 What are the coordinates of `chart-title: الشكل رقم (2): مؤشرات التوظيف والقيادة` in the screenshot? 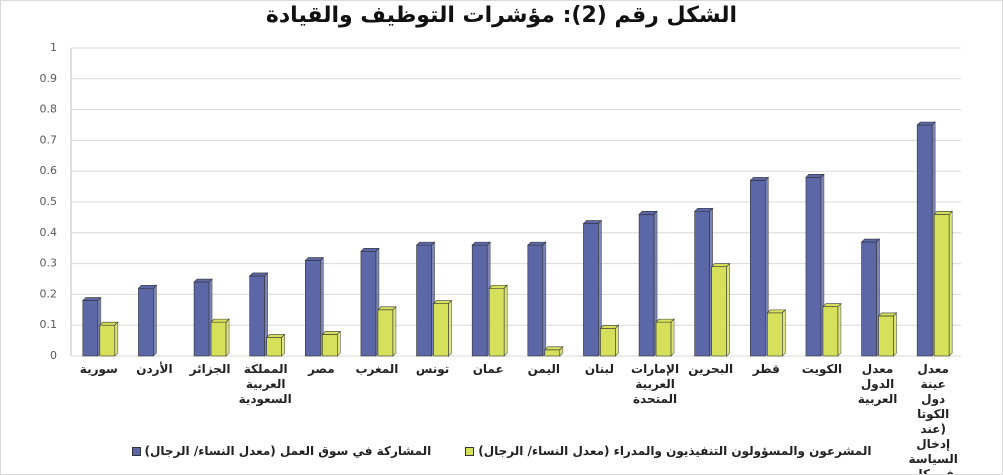 It's located at (501, 15).